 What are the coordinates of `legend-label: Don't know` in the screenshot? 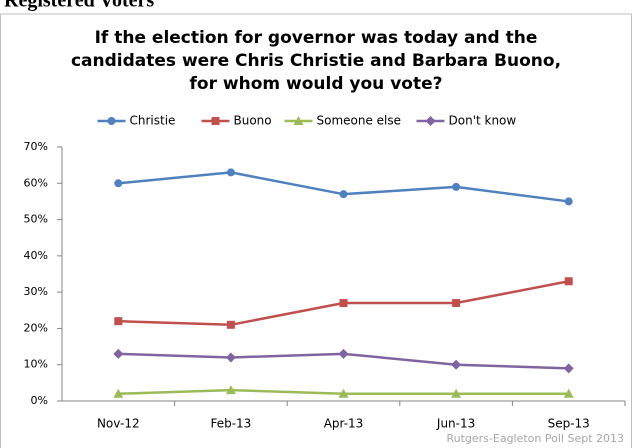 It's located at (483, 121).